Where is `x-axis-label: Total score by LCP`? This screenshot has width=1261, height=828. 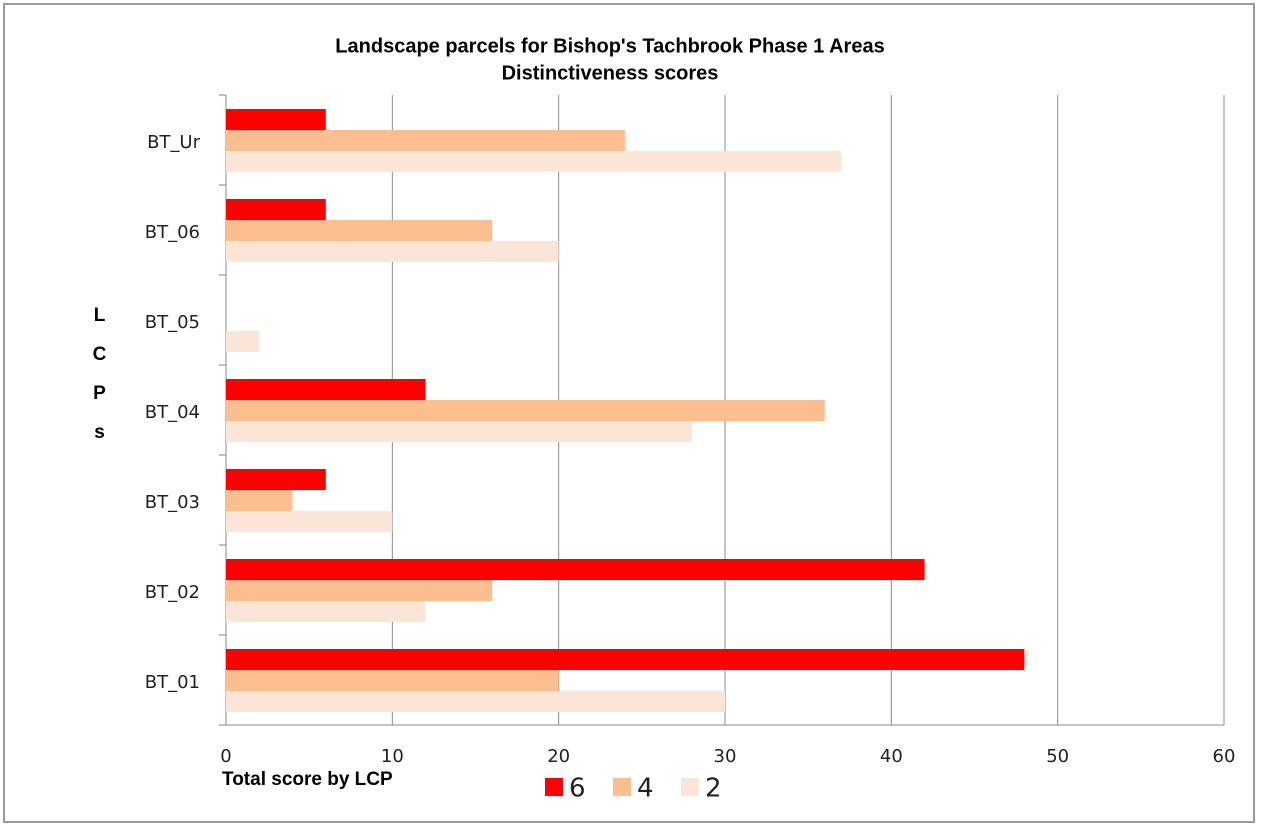 x-axis-label: Total score by LCP is located at coordinates (307, 779).